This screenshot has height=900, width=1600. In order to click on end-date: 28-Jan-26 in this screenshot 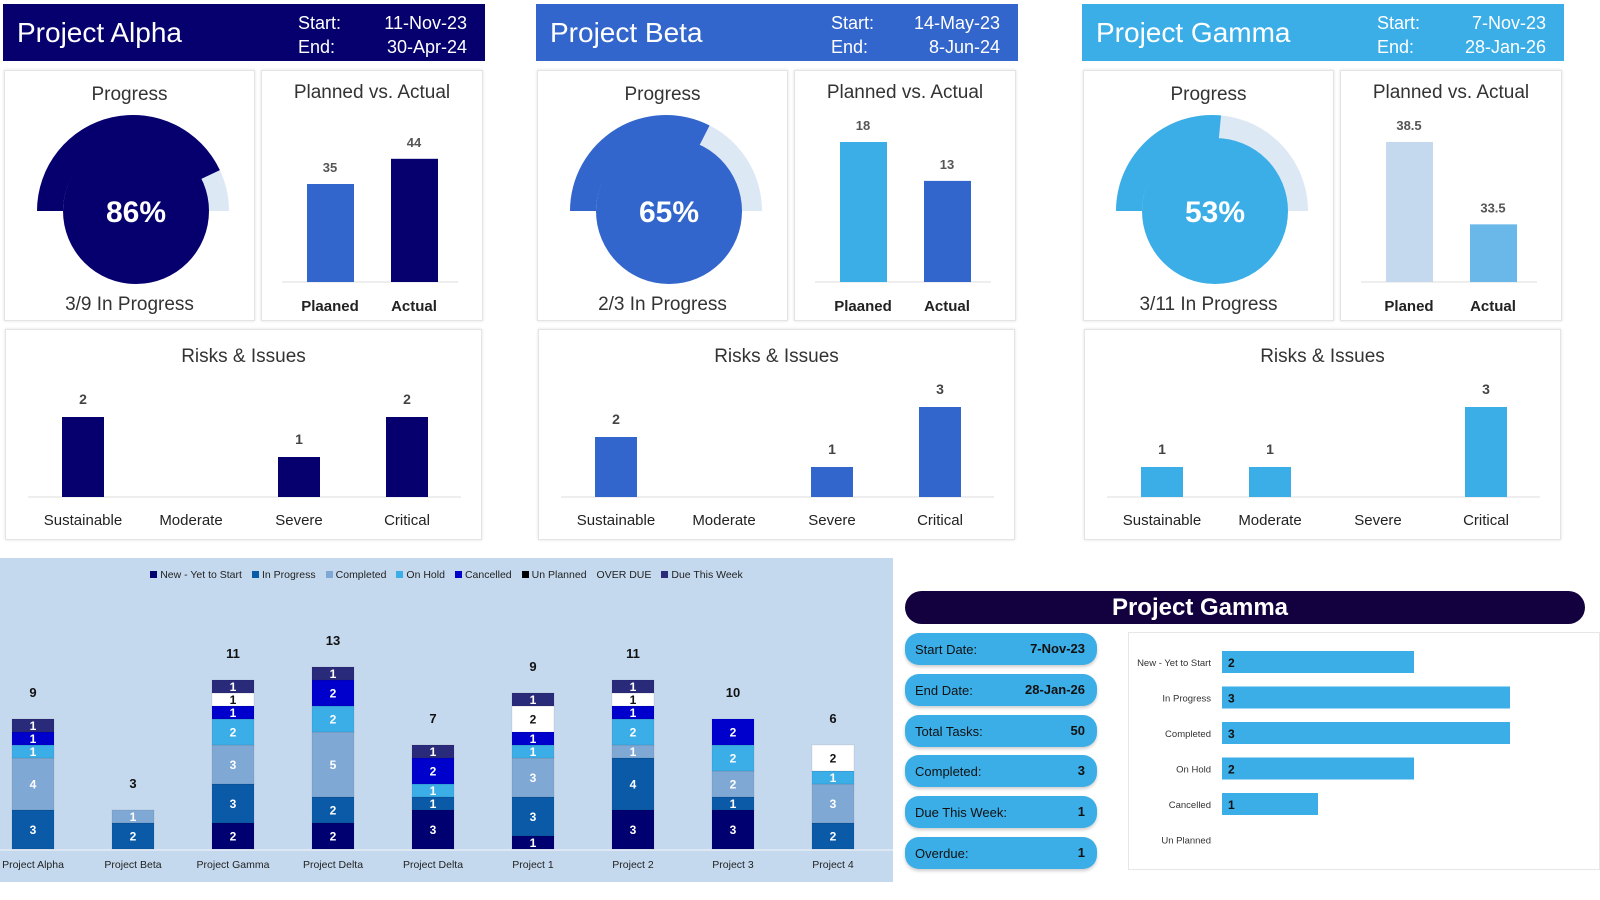, I will do `click(1505, 47)`.